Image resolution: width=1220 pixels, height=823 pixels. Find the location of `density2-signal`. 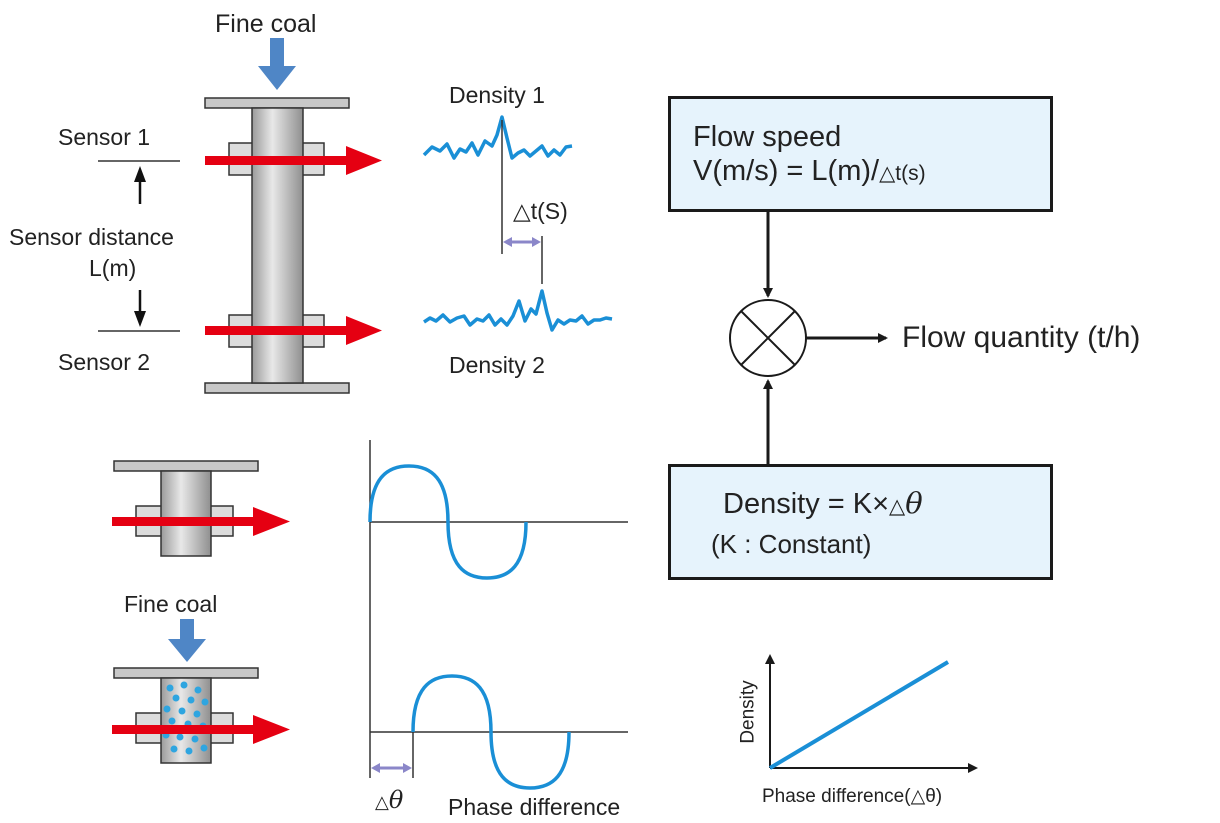

density2-signal is located at coordinates (518, 310).